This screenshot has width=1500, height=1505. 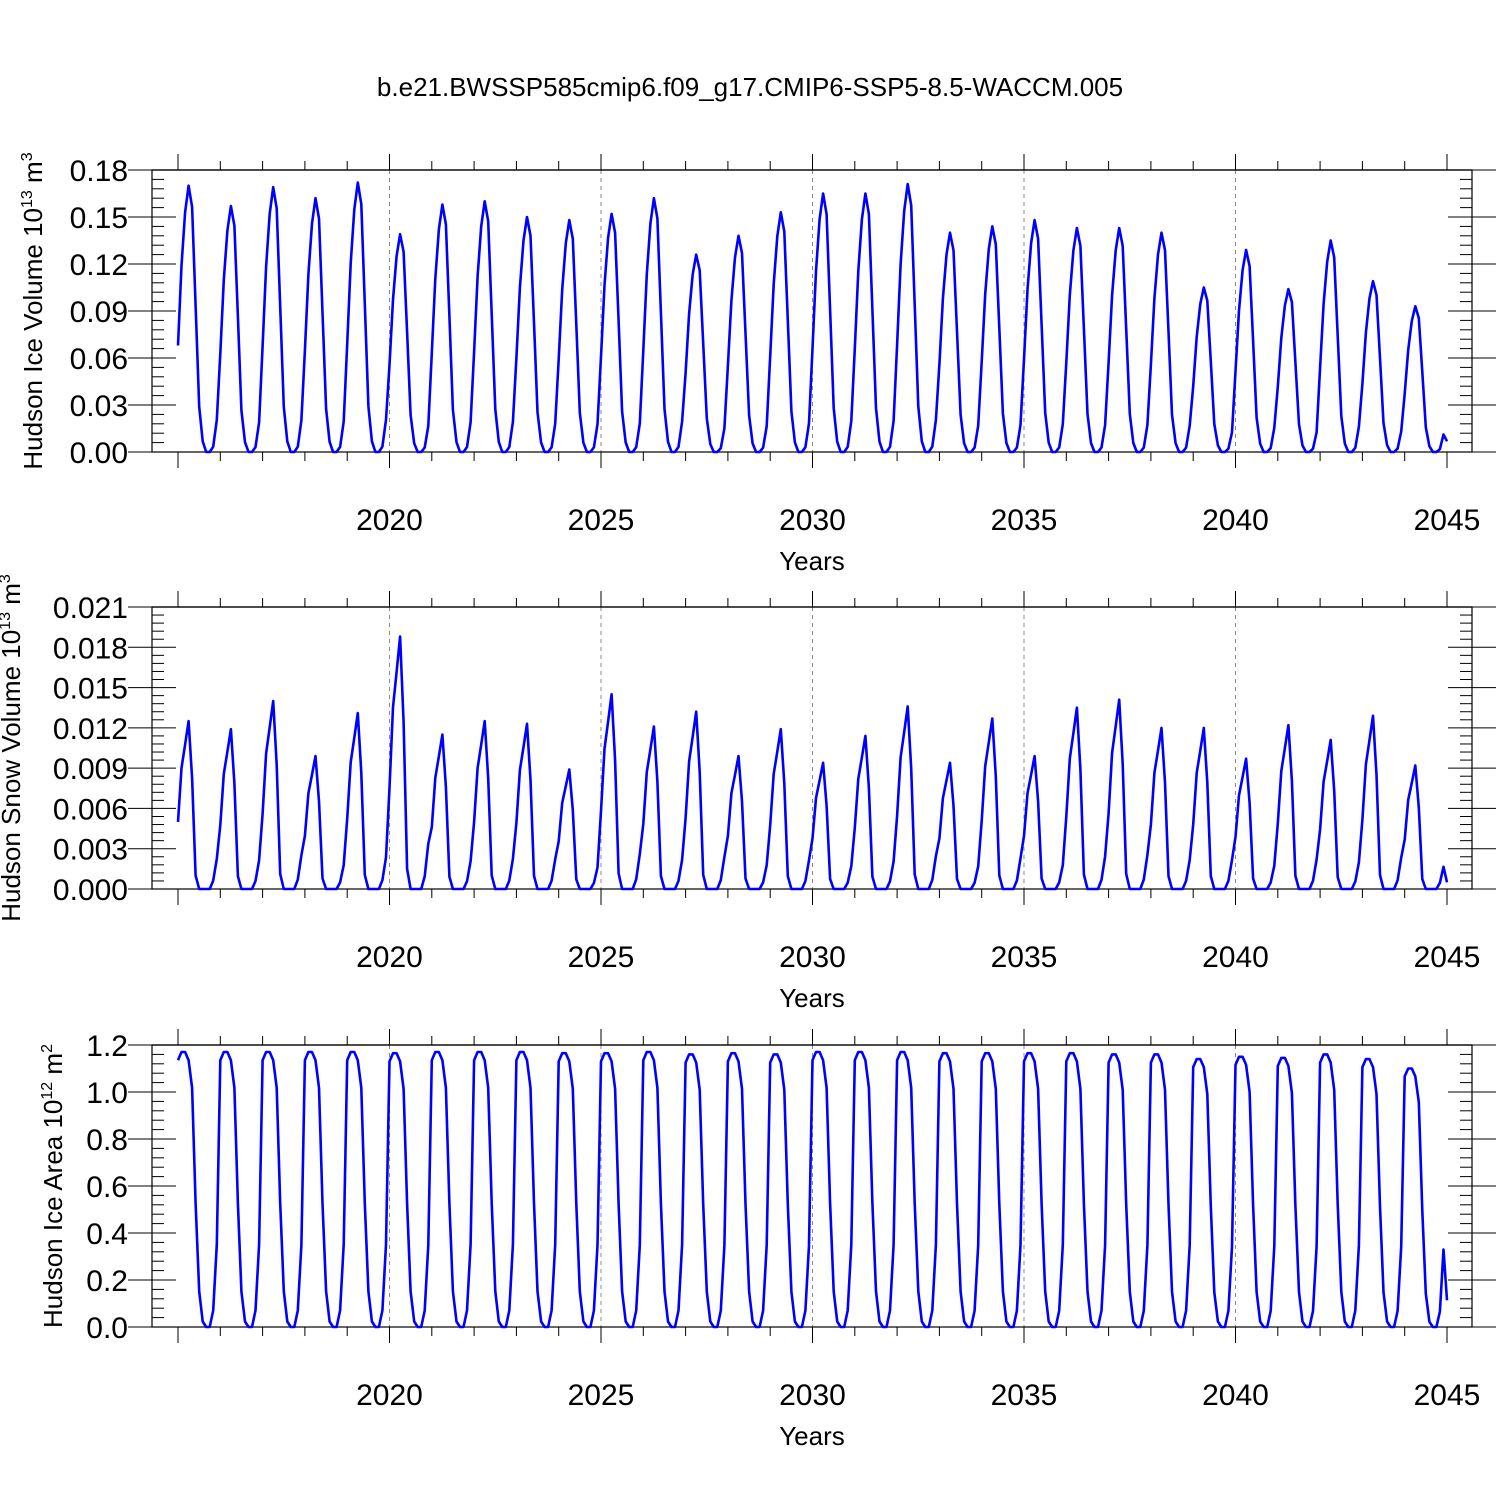 I want to click on y-tick-label: 0.00, so click(x=99, y=453).